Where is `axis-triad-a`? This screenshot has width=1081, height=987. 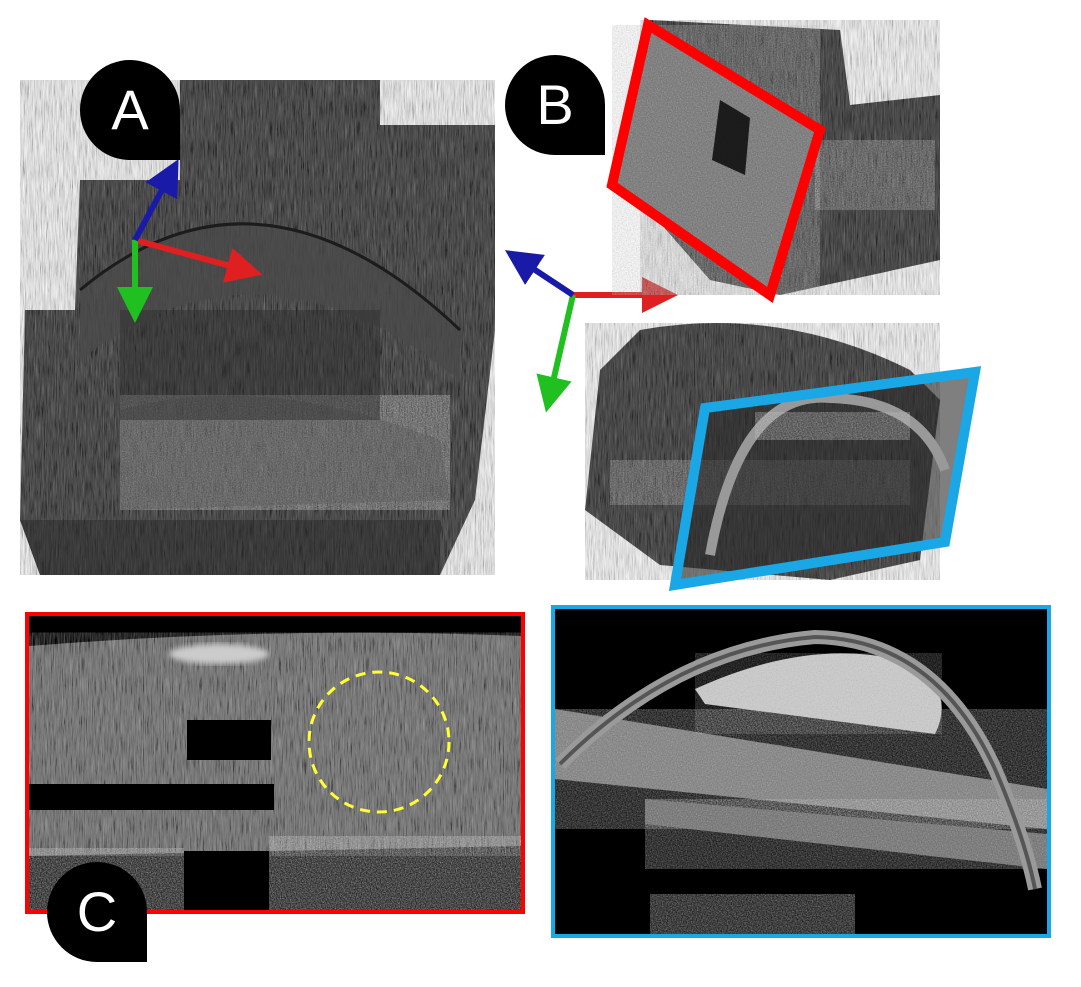 axis-triad-a is located at coordinates (190, 241).